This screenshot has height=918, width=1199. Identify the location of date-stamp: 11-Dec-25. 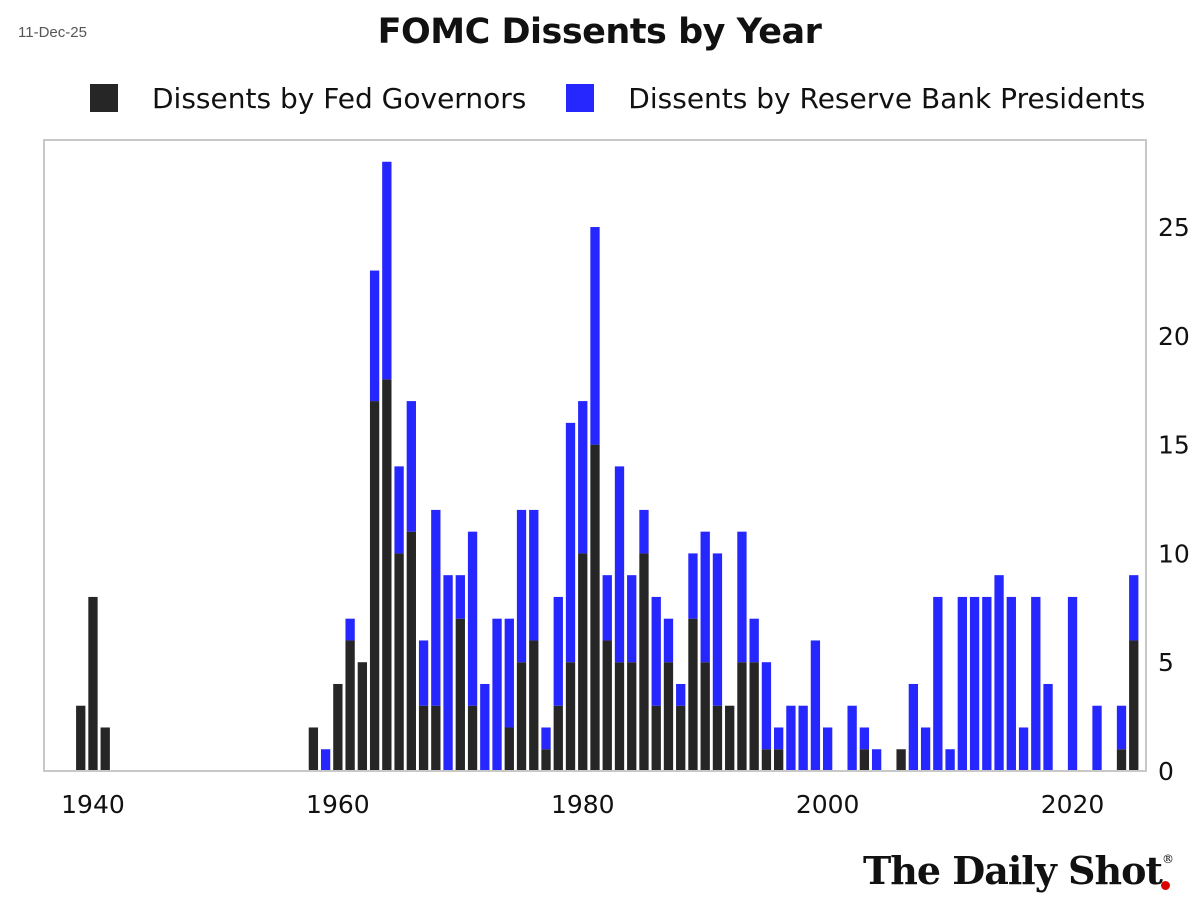
(52, 32).